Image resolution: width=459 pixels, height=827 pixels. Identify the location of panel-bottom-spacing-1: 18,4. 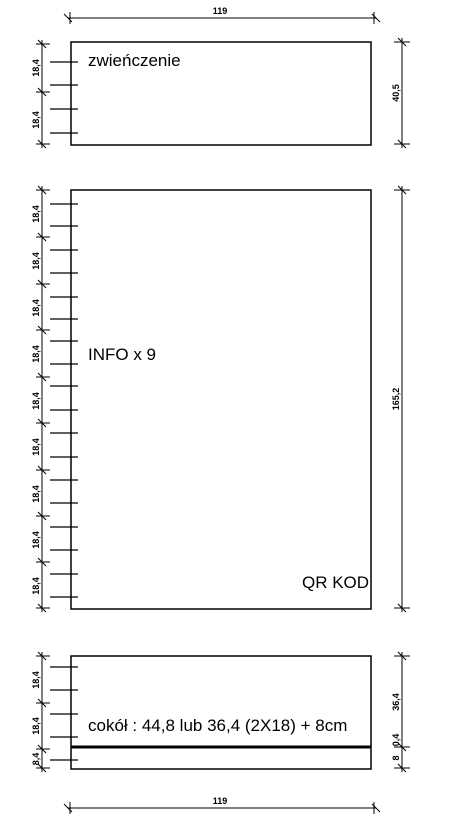
(36, 680).